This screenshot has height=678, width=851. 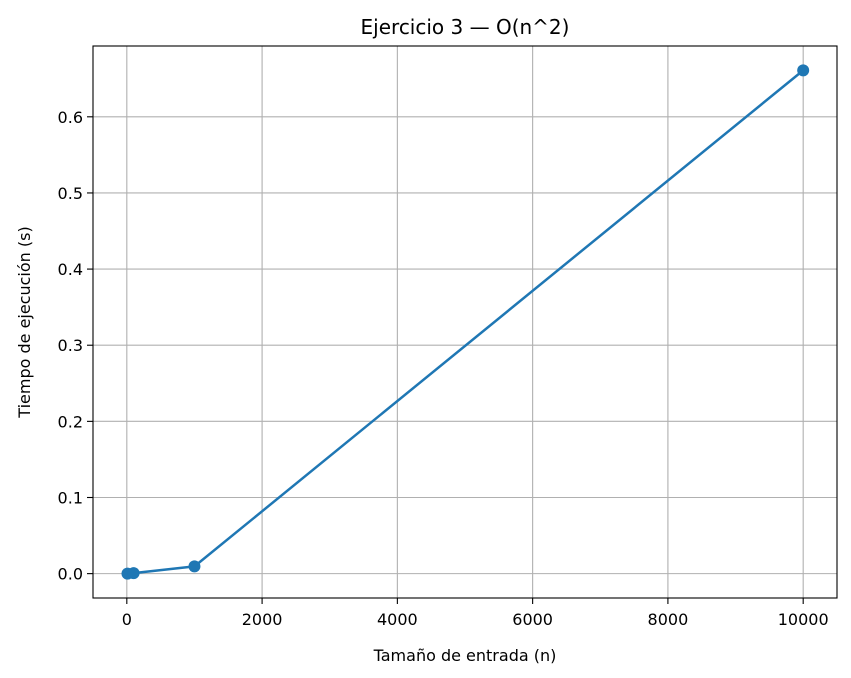 I want to click on x-tick-label: 10000, so click(x=803, y=619).